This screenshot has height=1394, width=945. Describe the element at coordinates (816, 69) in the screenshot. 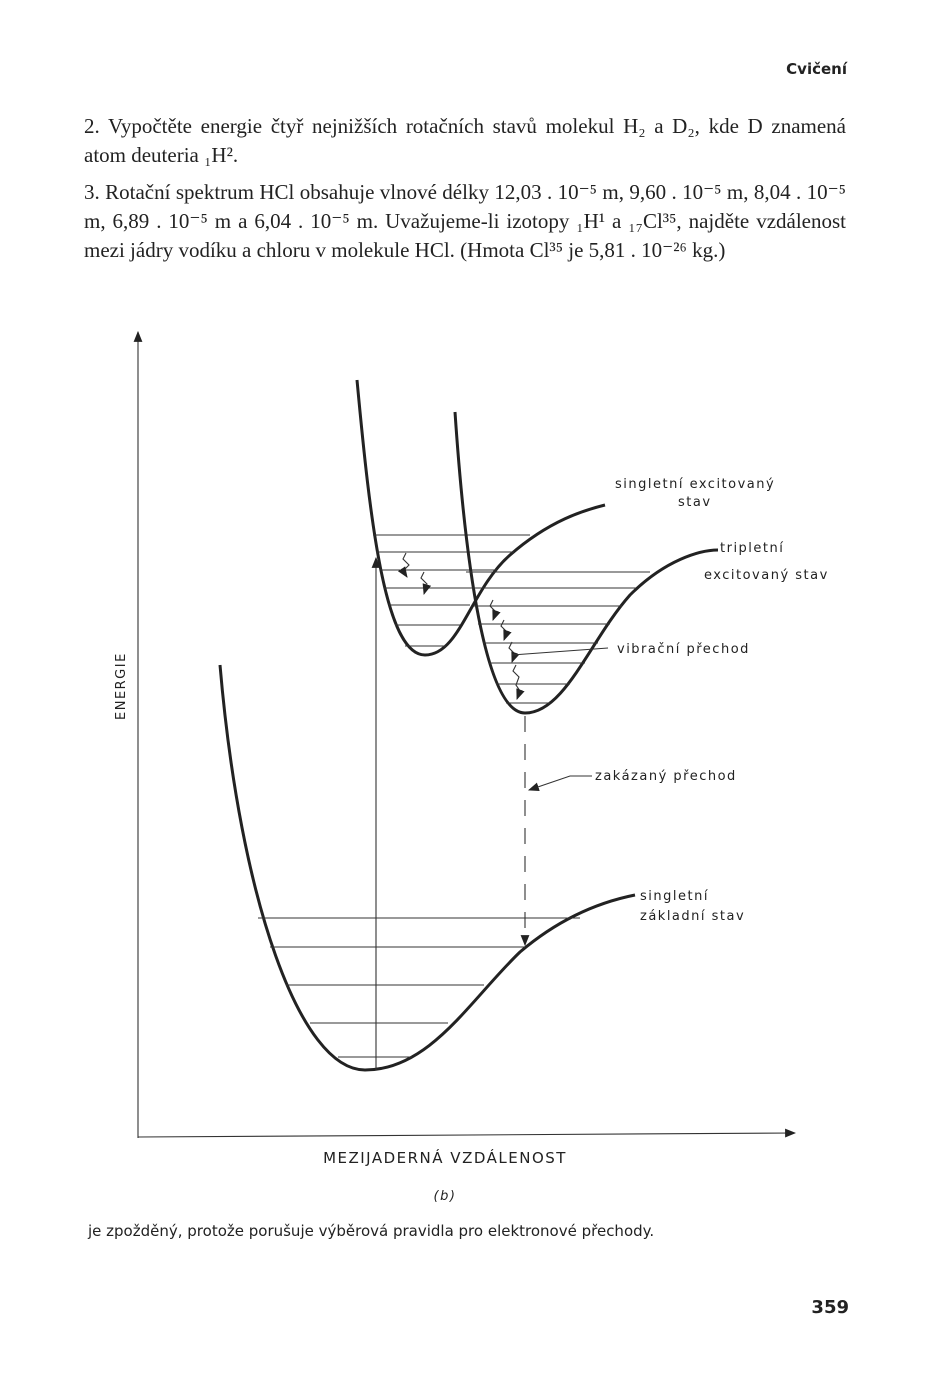

I see `header-title: Cvičení` at that location.